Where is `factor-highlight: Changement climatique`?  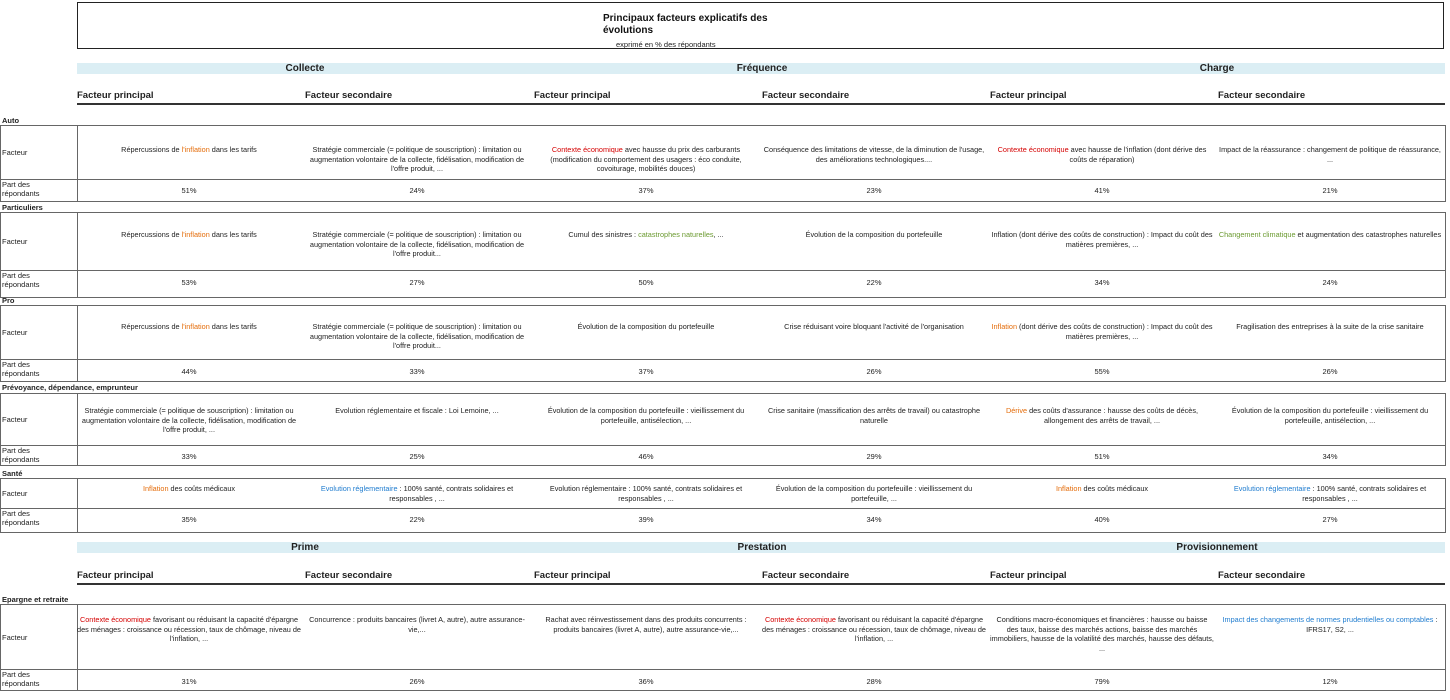 factor-highlight: Changement climatique is located at coordinates (1257, 234).